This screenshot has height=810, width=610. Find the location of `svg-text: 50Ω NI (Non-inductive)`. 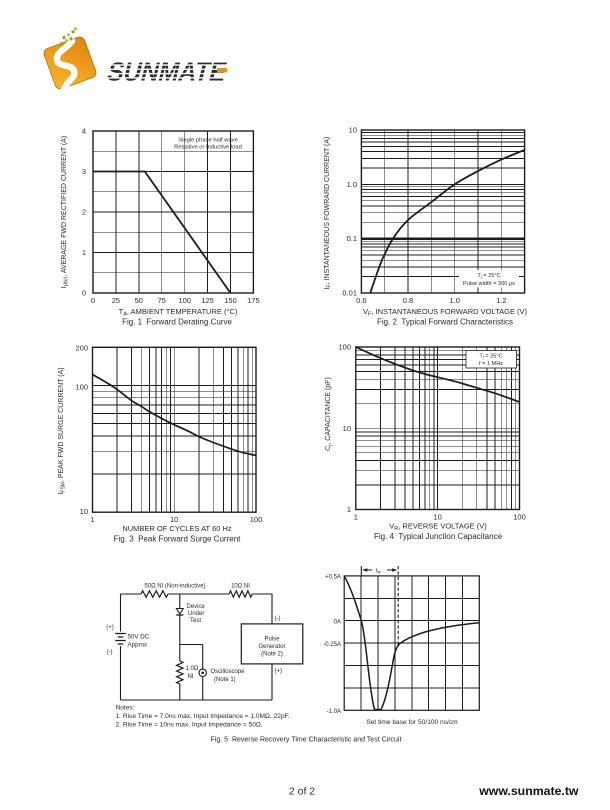

svg-text: 50Ω NI (Non-inductive) is located at coordinates (174, 587).